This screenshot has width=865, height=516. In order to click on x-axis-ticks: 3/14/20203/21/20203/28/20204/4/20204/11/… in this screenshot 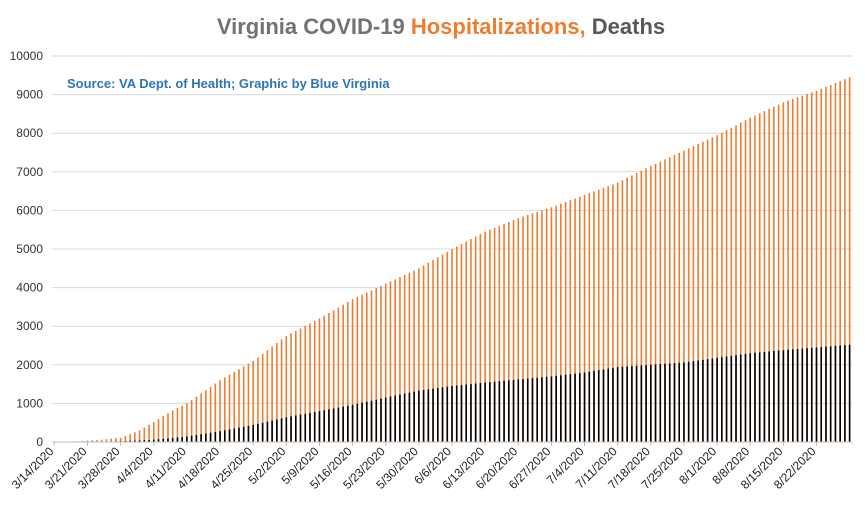, I will do `click(414, 467)`.